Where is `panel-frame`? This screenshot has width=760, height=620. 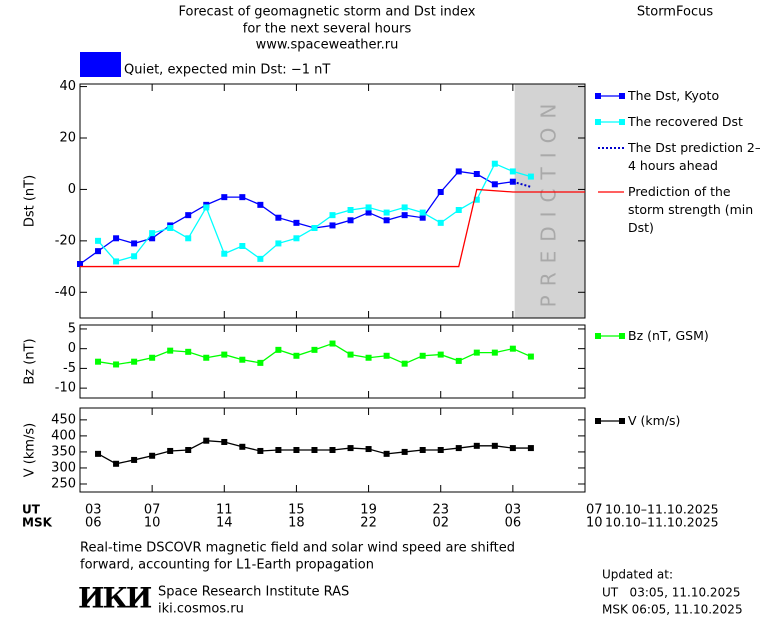 panel-frame is located at coordinates (332, 450).